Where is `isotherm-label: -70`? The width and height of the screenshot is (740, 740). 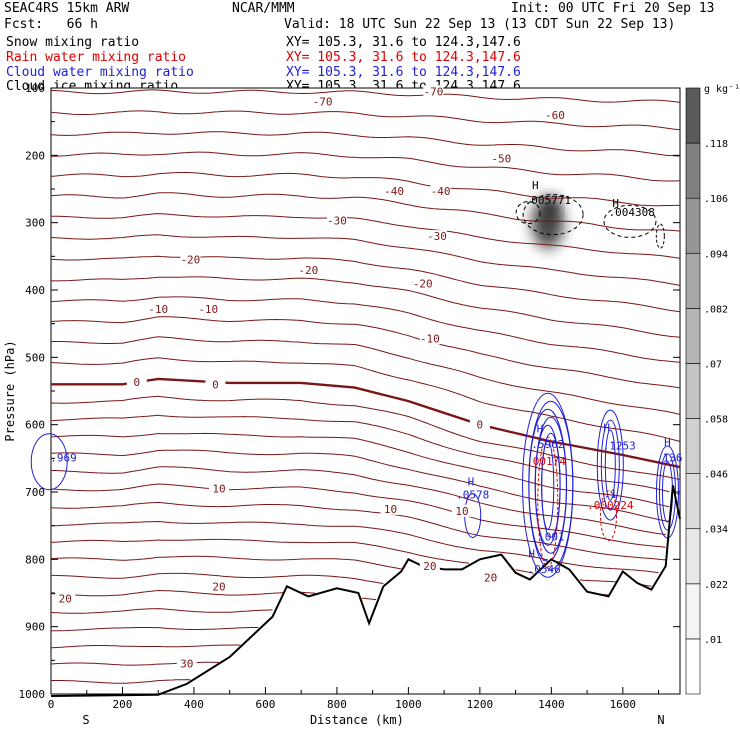
isotherm-label: -70 is located at coordinates (323, 101).